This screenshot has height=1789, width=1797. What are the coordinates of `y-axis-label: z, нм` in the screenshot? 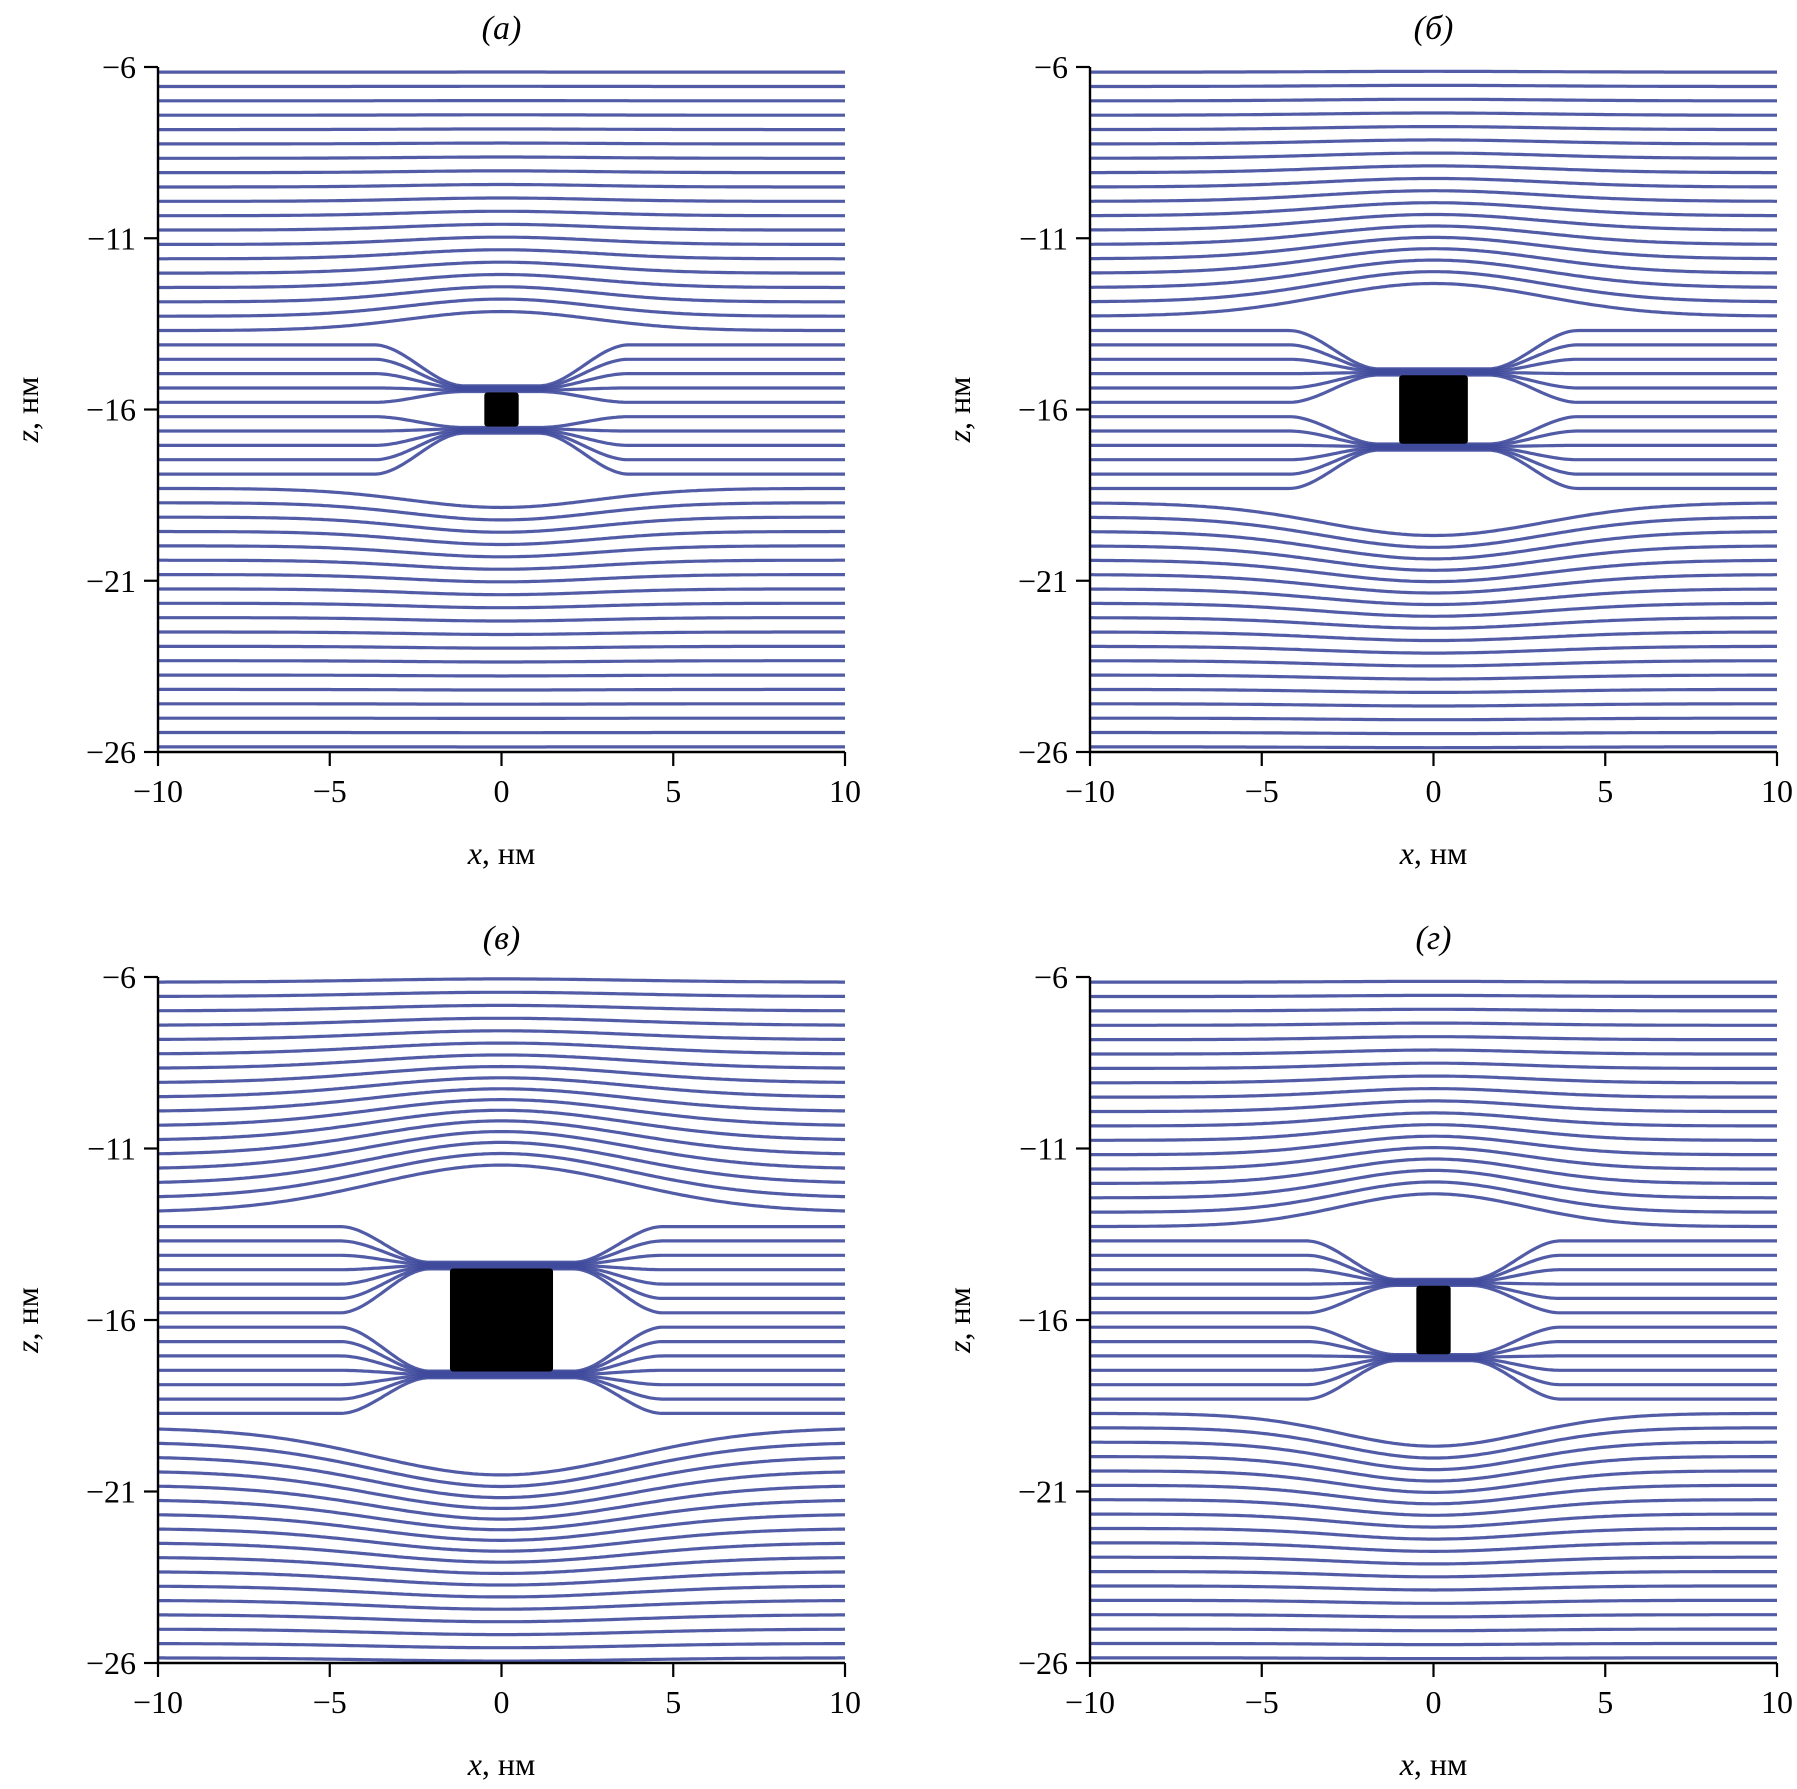 It's located at (959, 410).